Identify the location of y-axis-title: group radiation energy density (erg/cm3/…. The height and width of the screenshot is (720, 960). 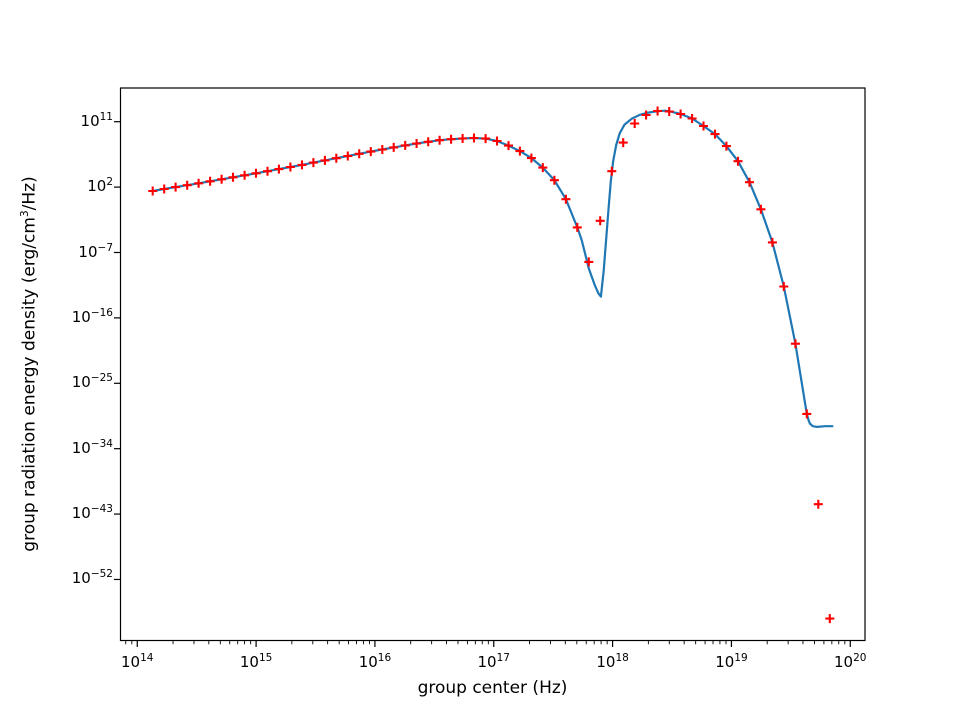
(29, 364).